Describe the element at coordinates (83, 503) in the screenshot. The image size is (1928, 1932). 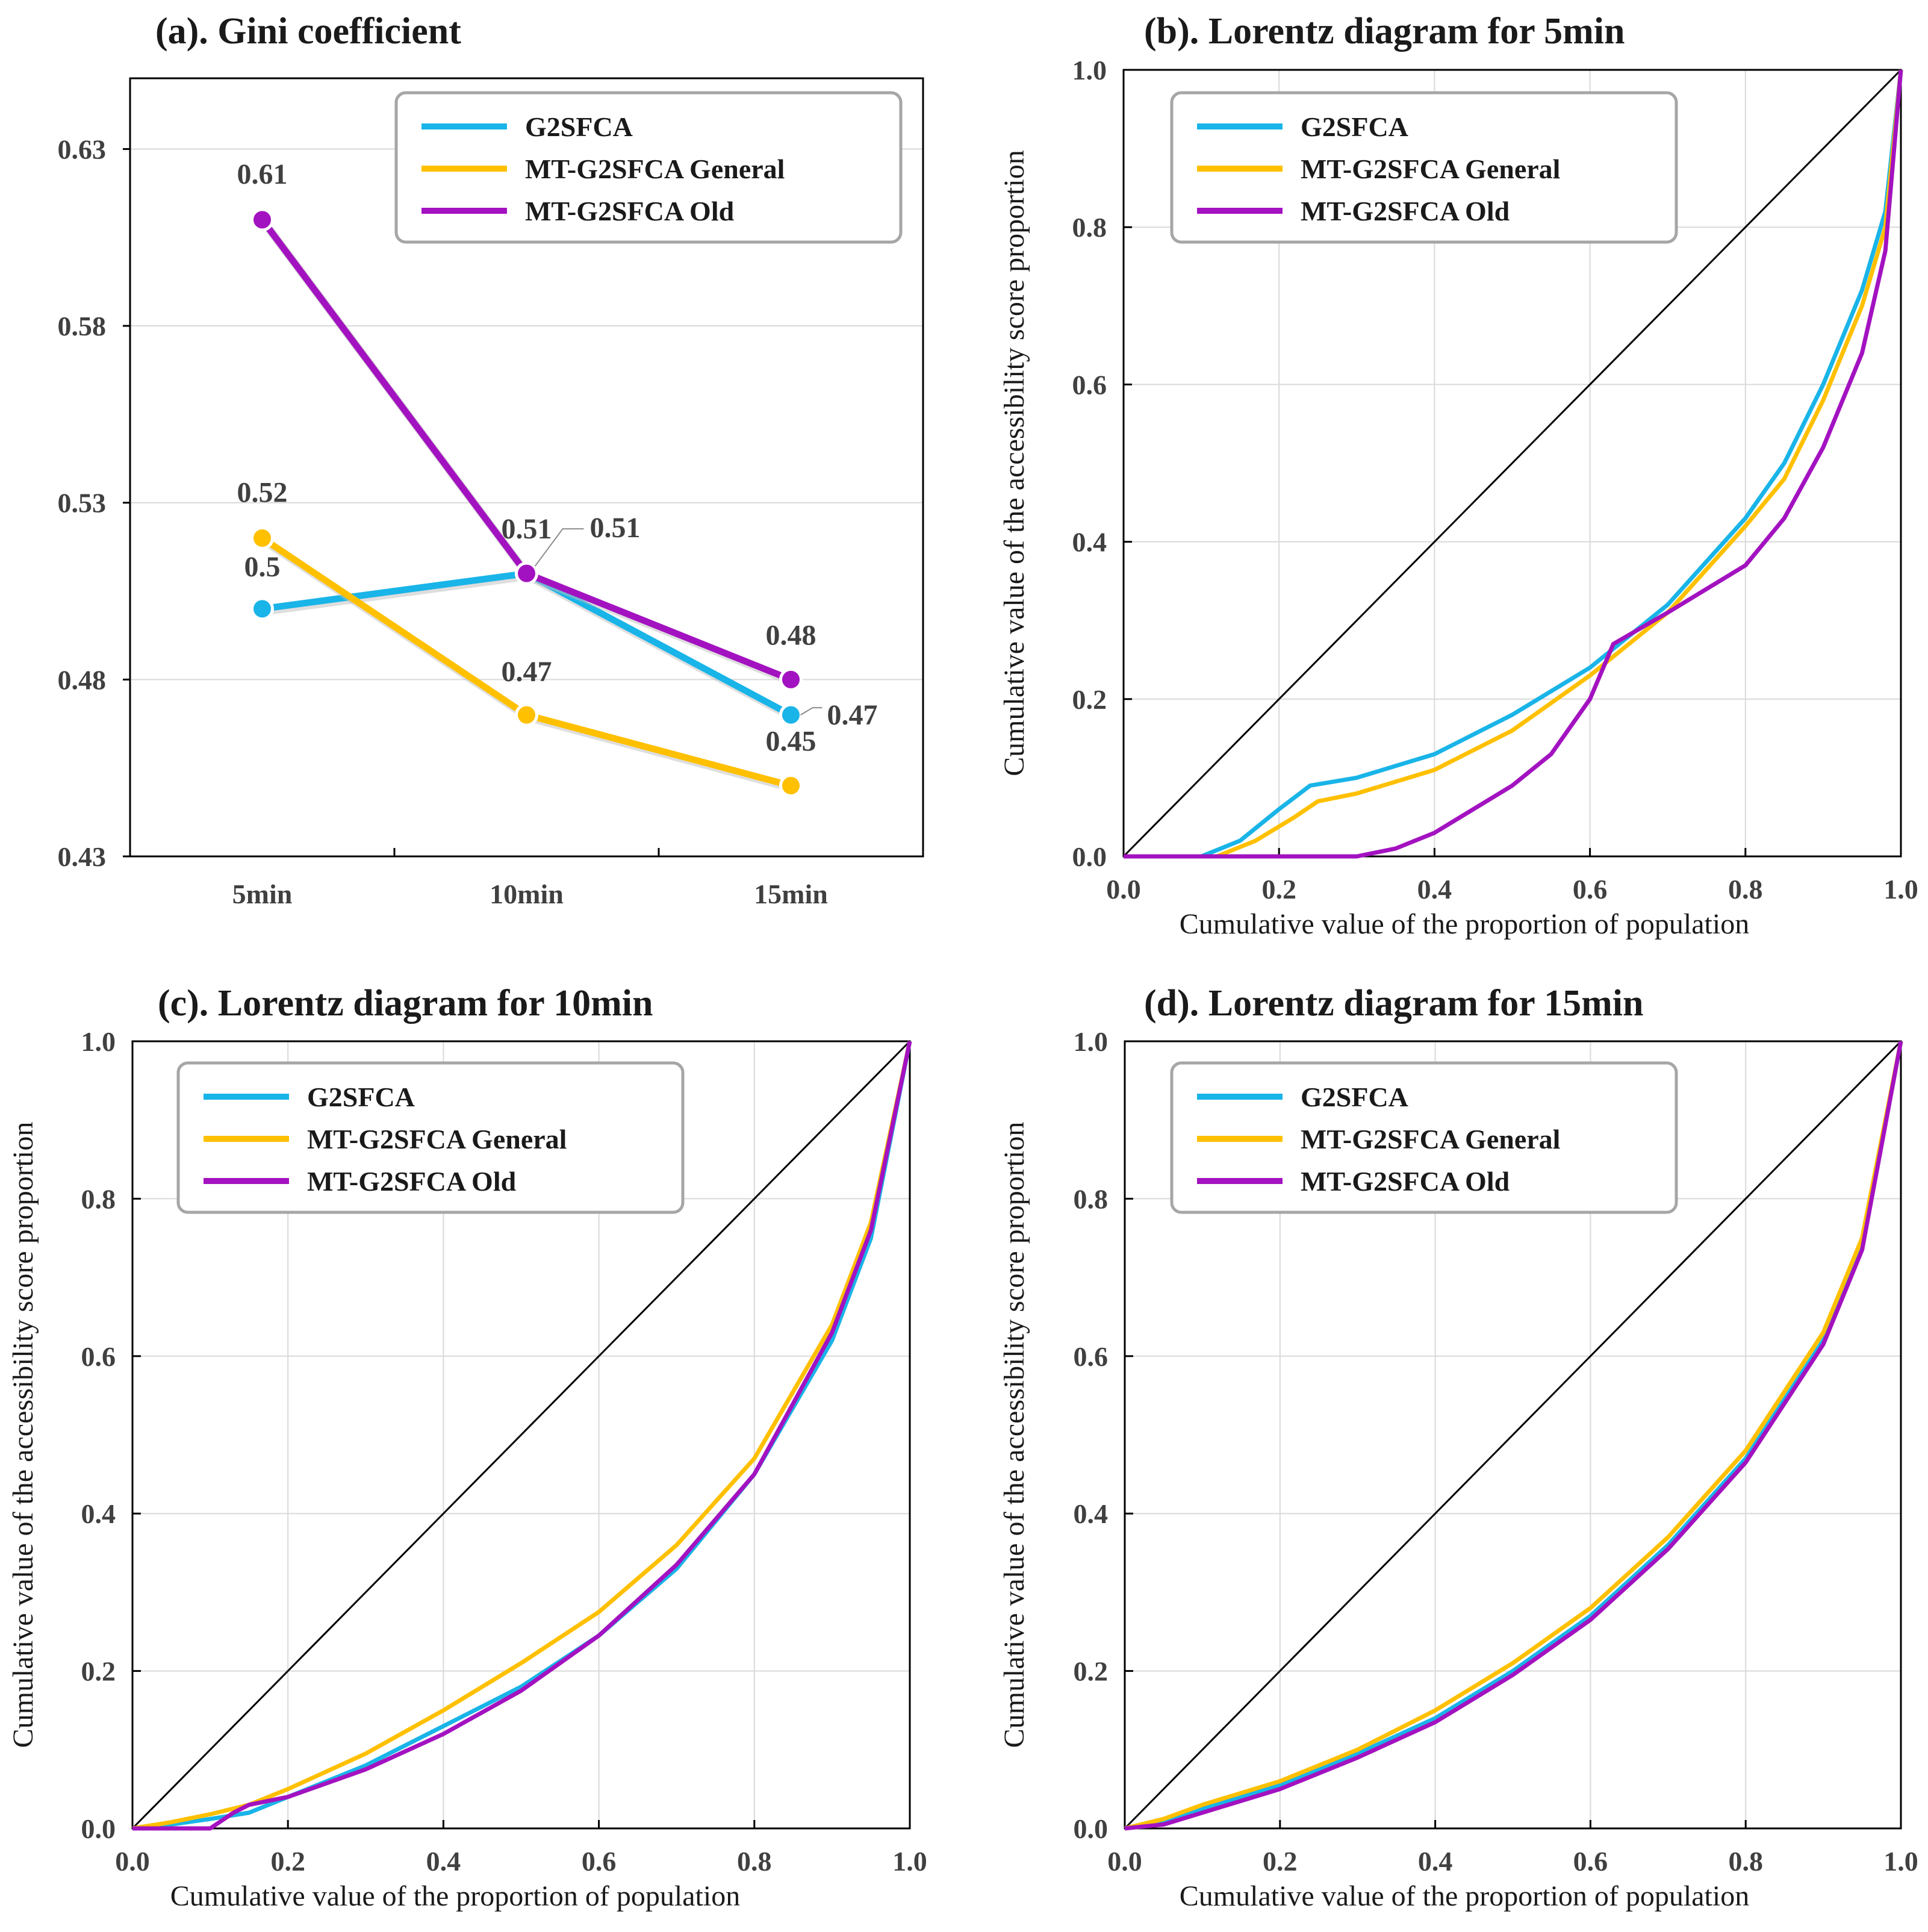
I see `y-tick-label: 0.53` at that location.